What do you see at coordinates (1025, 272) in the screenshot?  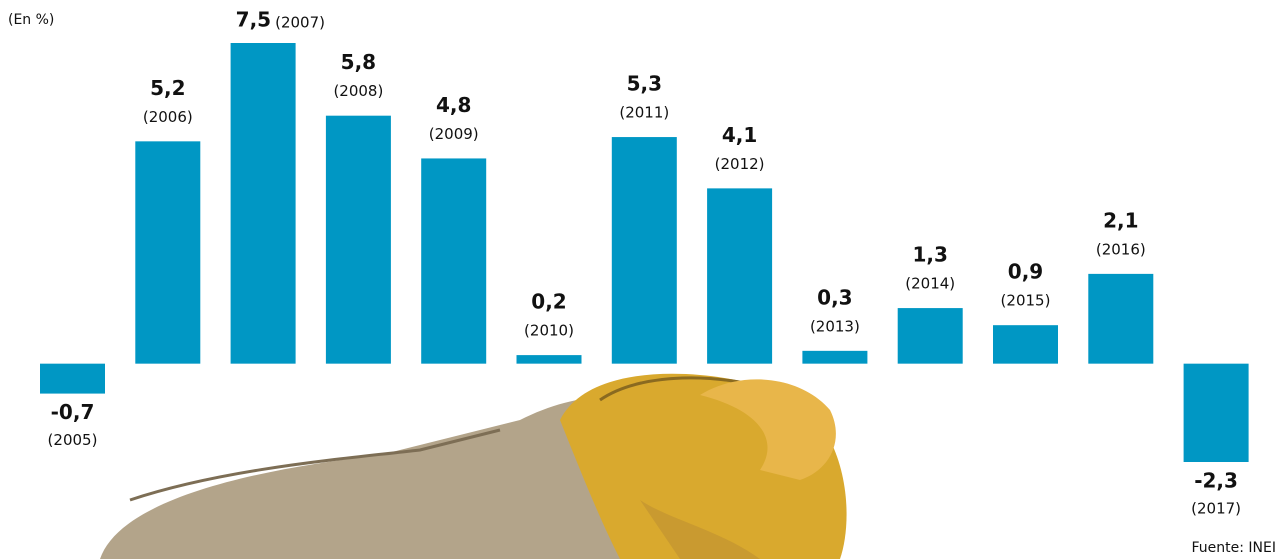 I see `value-label: 0,9` at bounding box center [1025, 272].